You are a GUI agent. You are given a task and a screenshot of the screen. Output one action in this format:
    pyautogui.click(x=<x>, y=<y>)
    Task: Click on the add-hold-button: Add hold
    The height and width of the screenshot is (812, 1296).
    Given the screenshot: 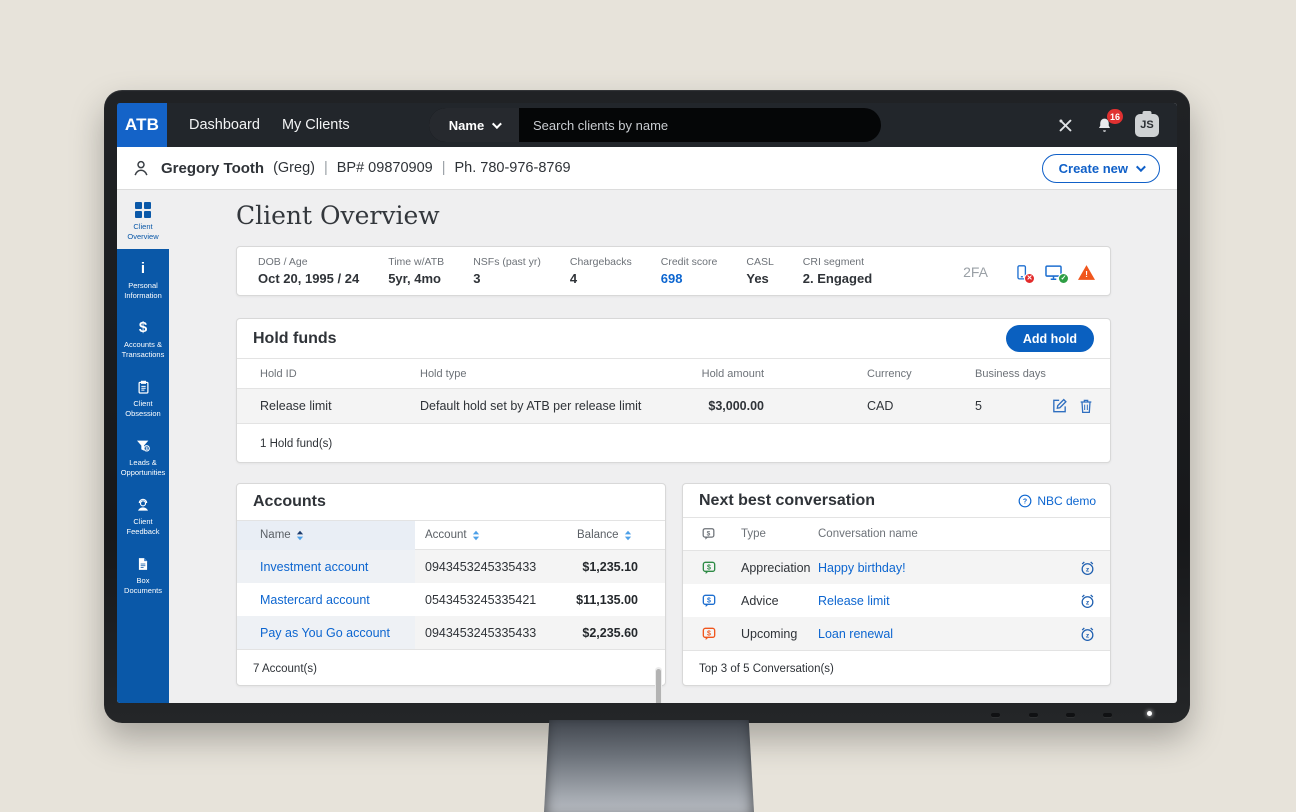 What is the action you would take?
    pyautogui.click(x=1049, y=338)
    